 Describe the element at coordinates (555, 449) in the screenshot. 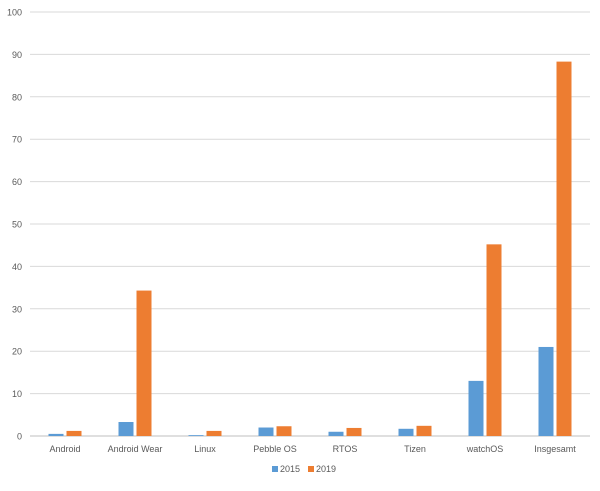

I see `x-tick-label: Insgesamt` at that location.